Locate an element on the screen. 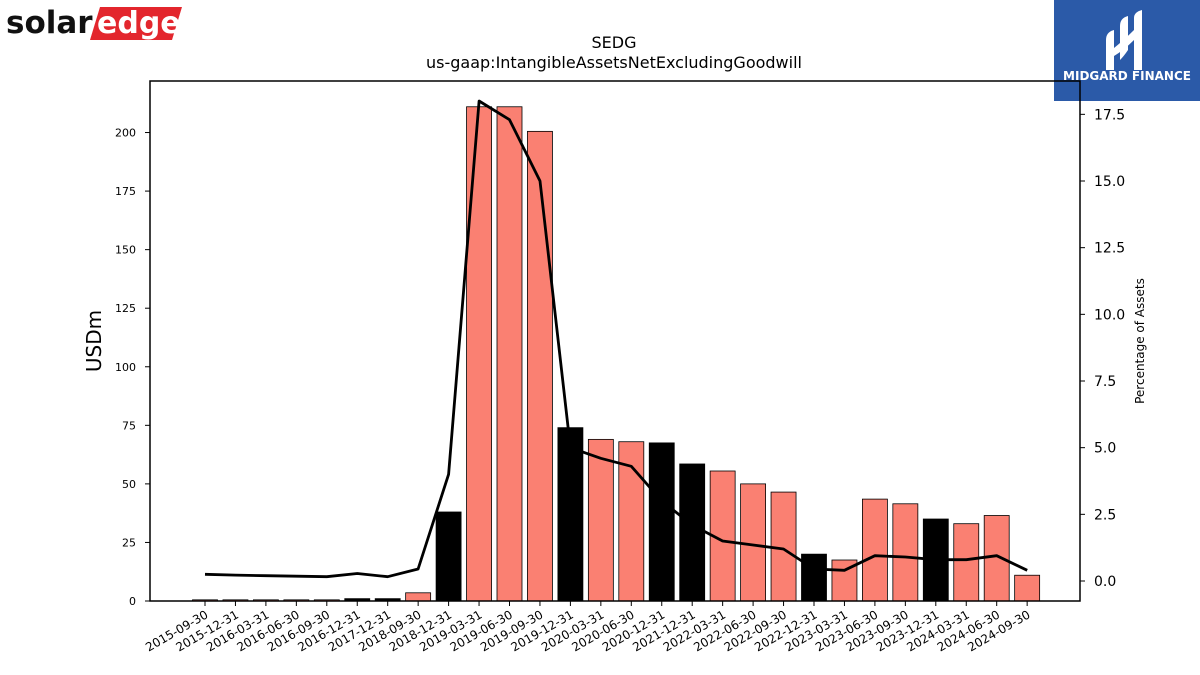 This screenshot has width=1200, height=675. y-tick-label: 200 is located at coordinates (125, 133).